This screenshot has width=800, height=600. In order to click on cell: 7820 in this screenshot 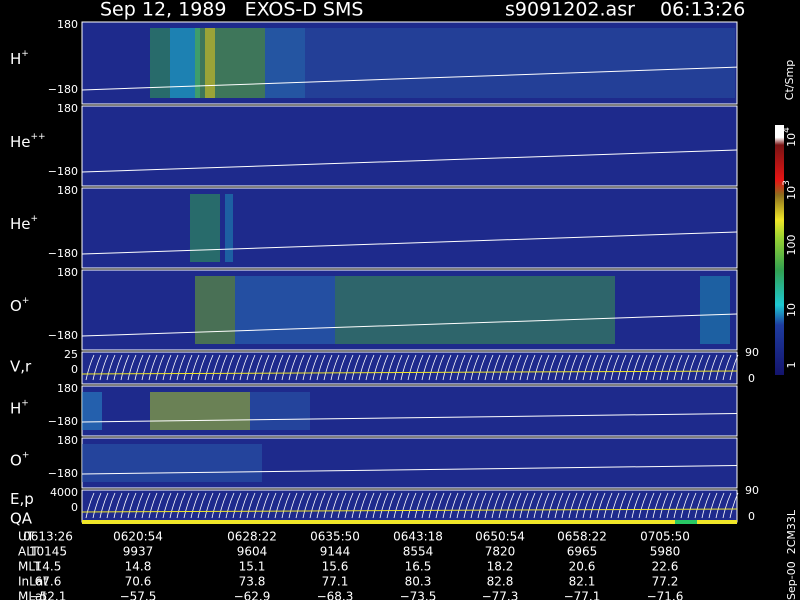, I will do `click(500, 552)`.